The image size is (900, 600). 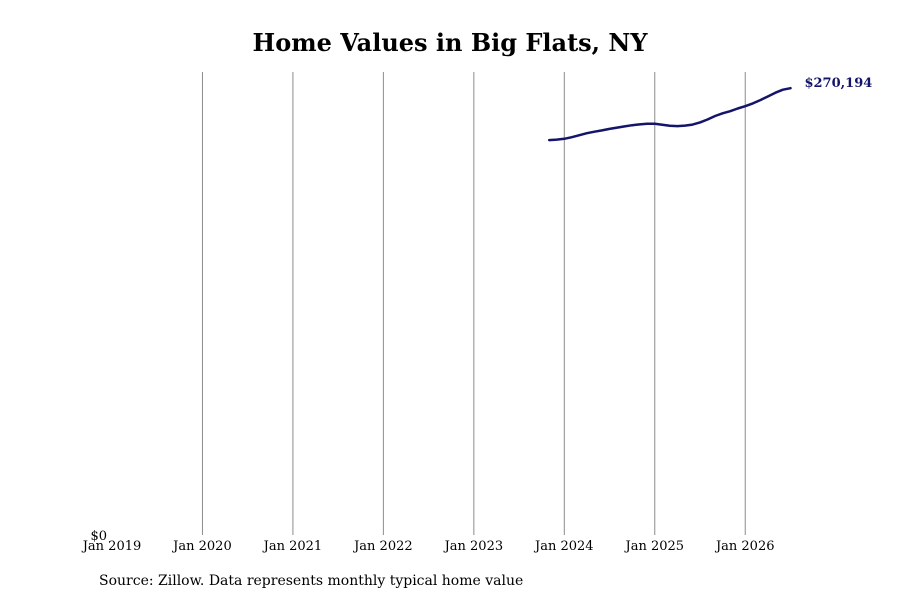 What do you see at coordinates (473, 546) in the screenshot?
I see `x-tick-label: Jan 2023` at bounding box center [473, 546].